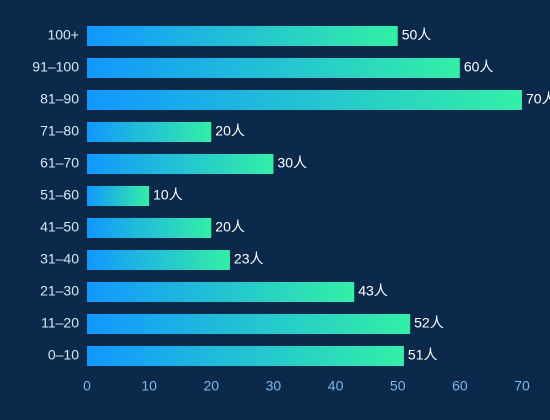  Describe the element at coordinates (59, 195) in the screenshot. I see `category-label-5: 51–60` at that location.